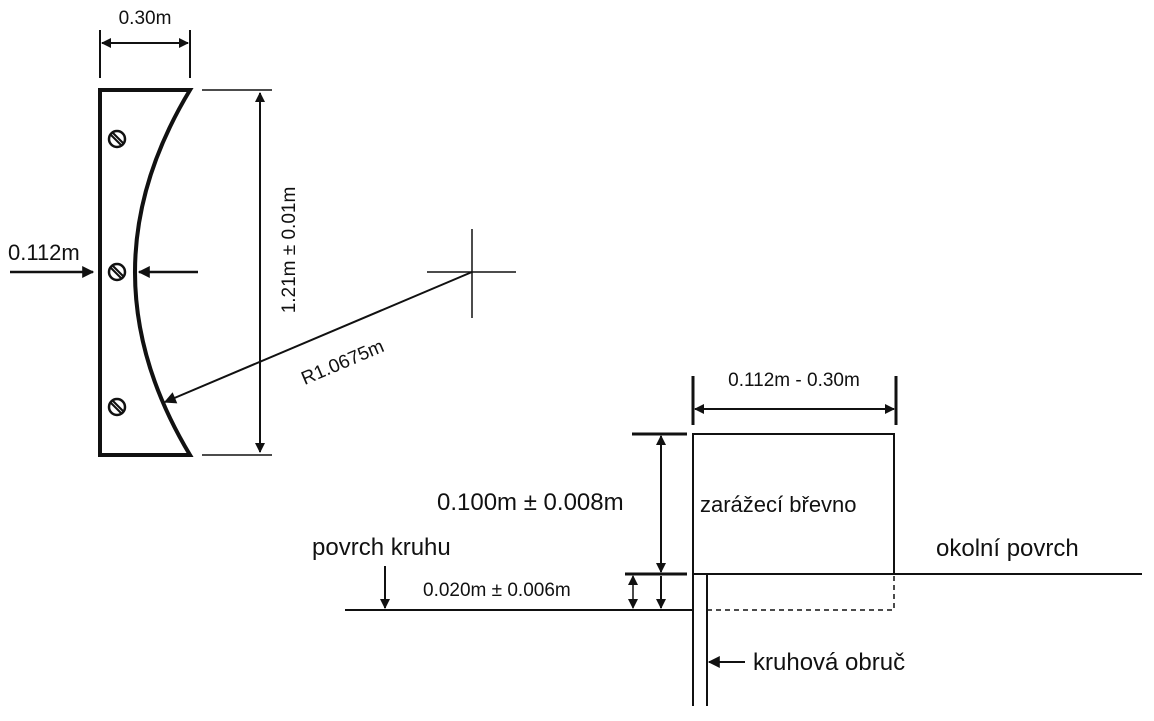 Image resolution: width=1154 pixels, height=721 pixels. Describe the element at coordinates (801, 592) in the screenshot. I see `board-hidden-edge` at that location.